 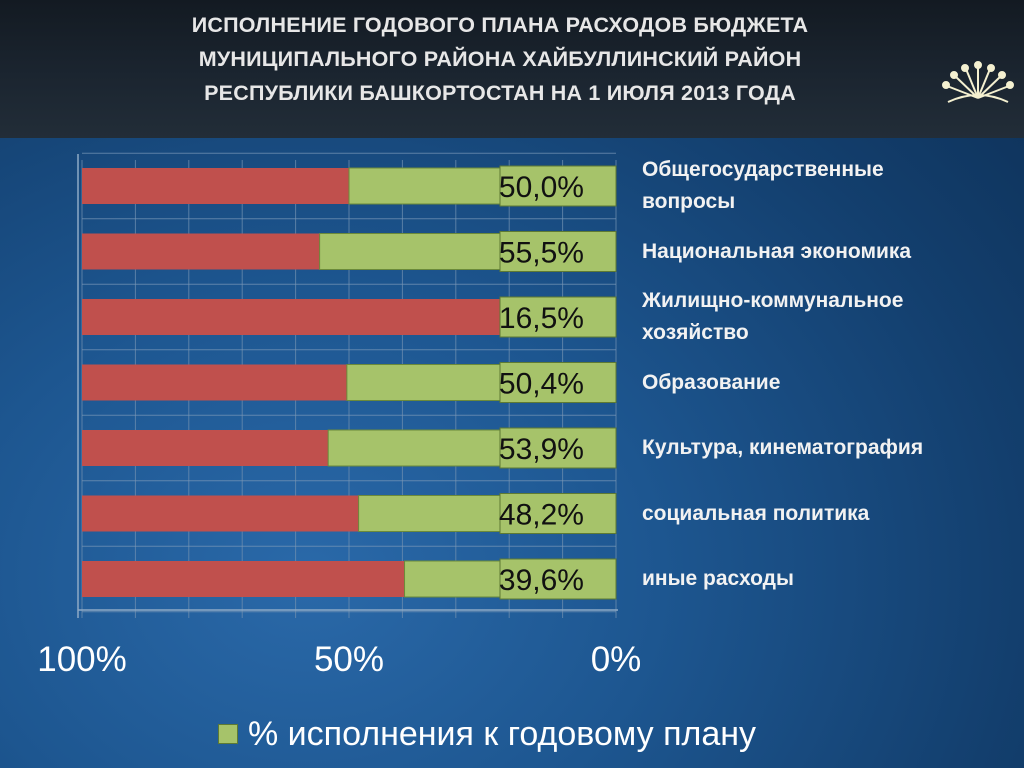 What do you see at coordinates (772, 317) in the screenshot?
I see `category-label: Жилищно-коммунальное хозяйство` at bounding box center [772, 317].